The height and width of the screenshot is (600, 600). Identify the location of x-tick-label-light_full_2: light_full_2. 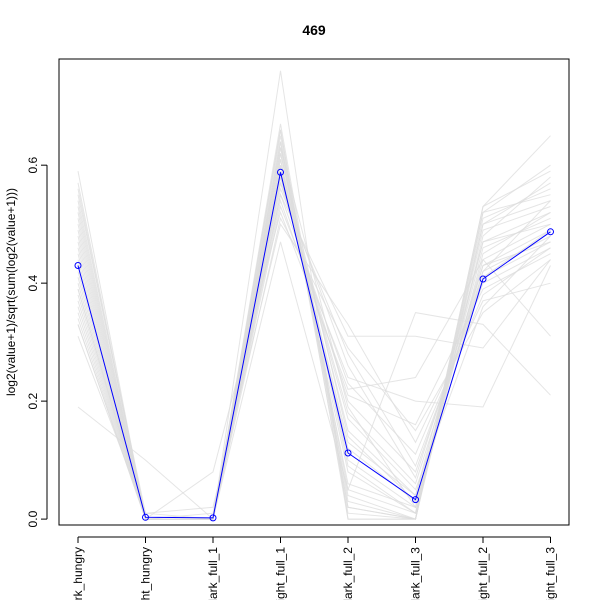
(483, 573).